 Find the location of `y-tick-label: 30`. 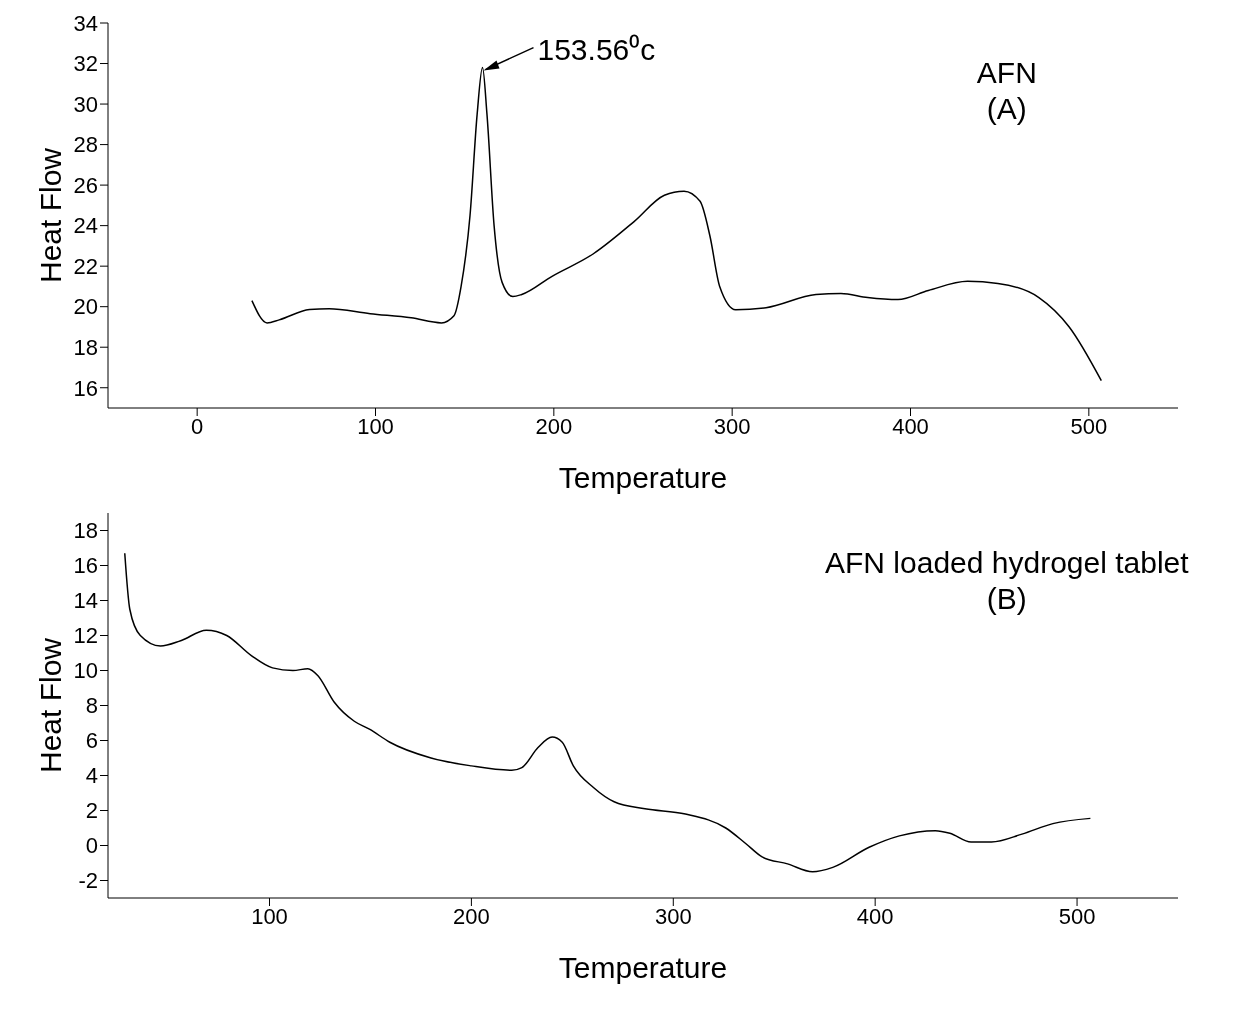

y-tick-label: 30 is located at coordinates (85, 104).